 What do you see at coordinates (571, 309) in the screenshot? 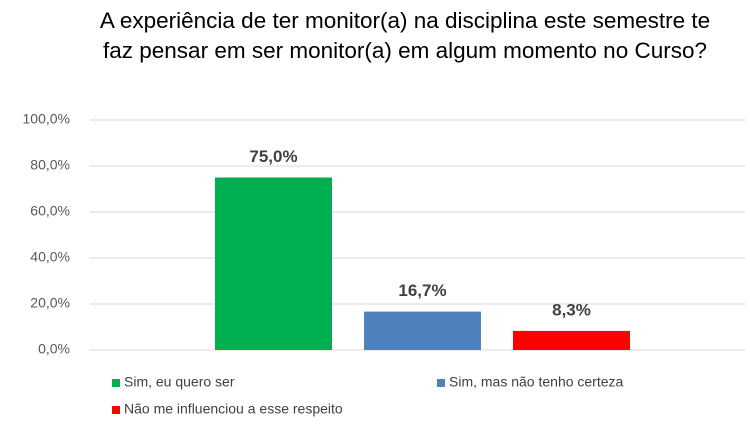
I see `data-label: 8,3%` at bounding box center [571, 309].